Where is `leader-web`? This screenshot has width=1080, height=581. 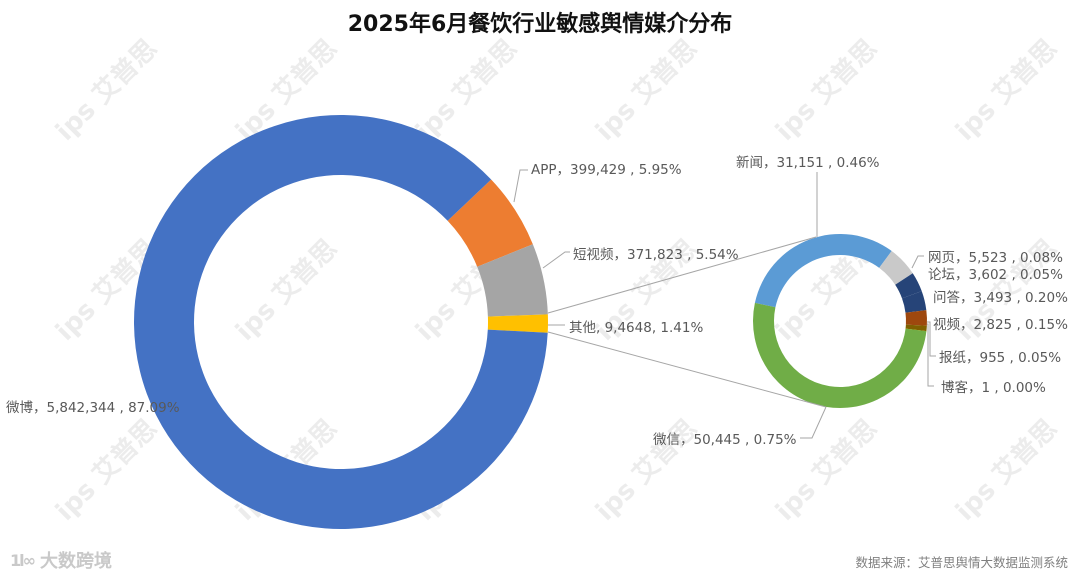 leader-web is located at coordinates (917, 262).